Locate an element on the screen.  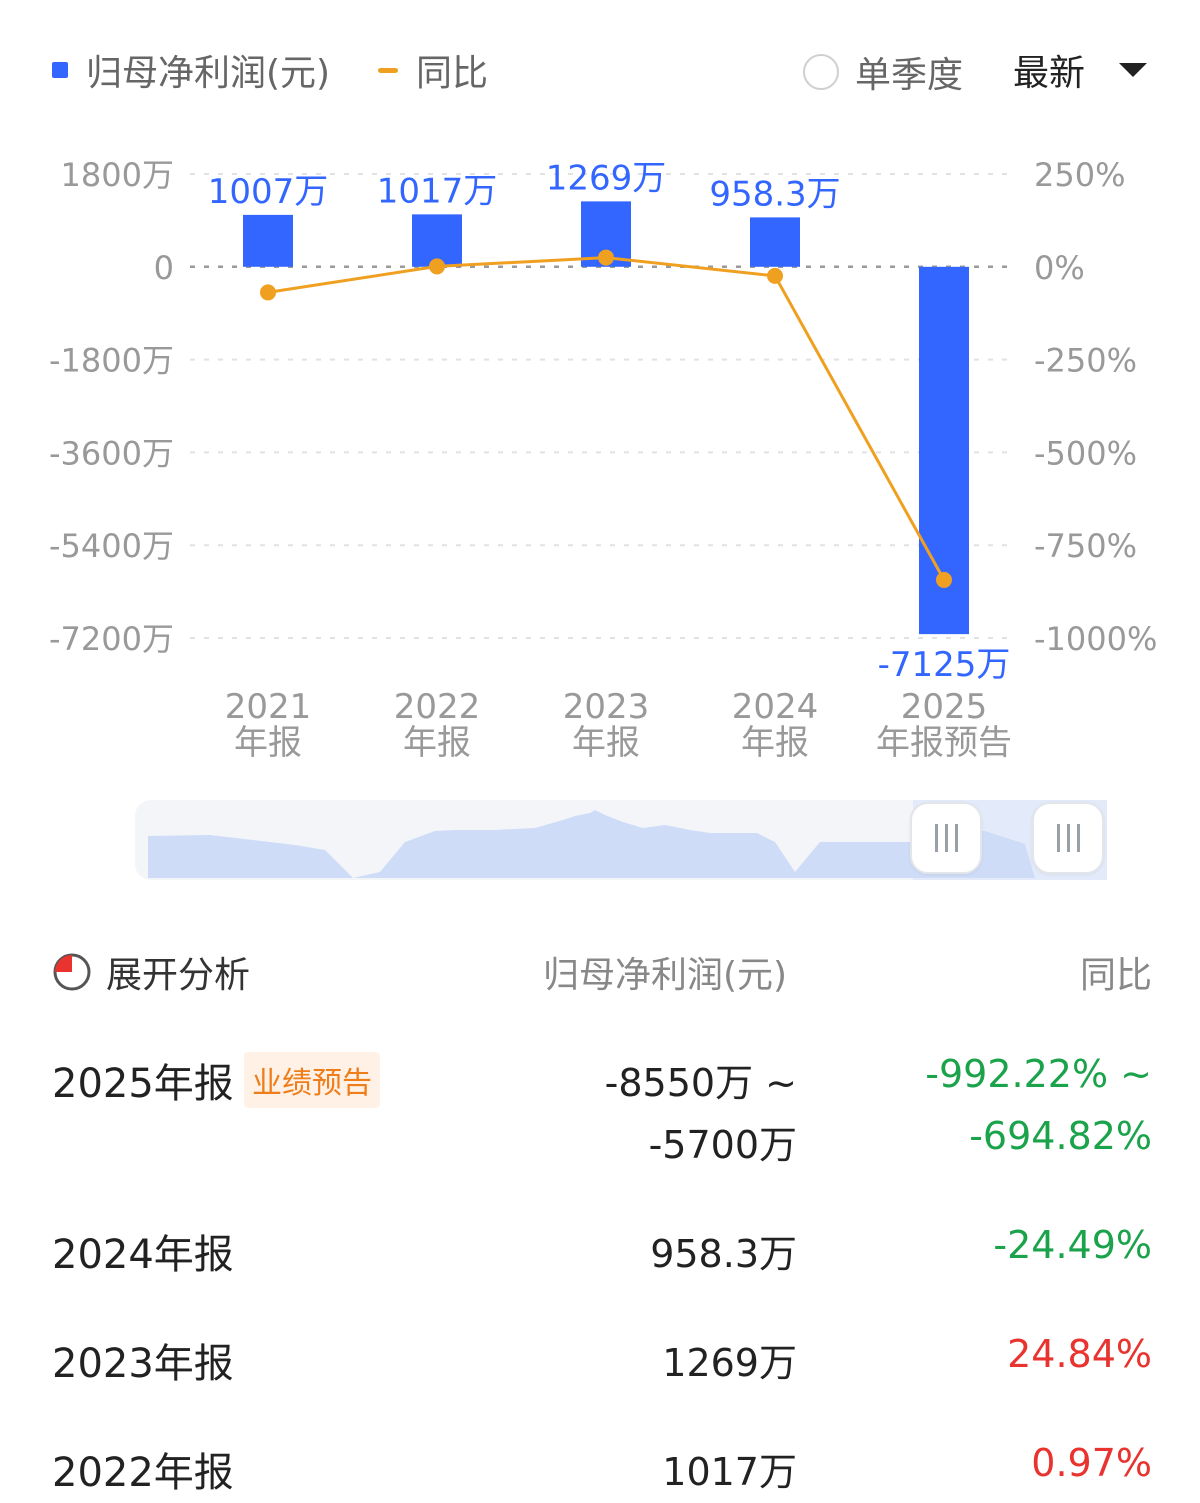
row-yoy: -24.49% is located at coordinates (1072, 1245).